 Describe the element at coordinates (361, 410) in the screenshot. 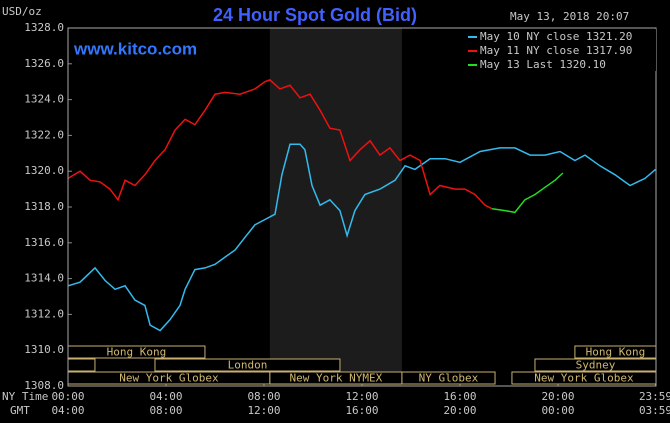

I see `x-tick-label-gmt: 16:00` at that location.